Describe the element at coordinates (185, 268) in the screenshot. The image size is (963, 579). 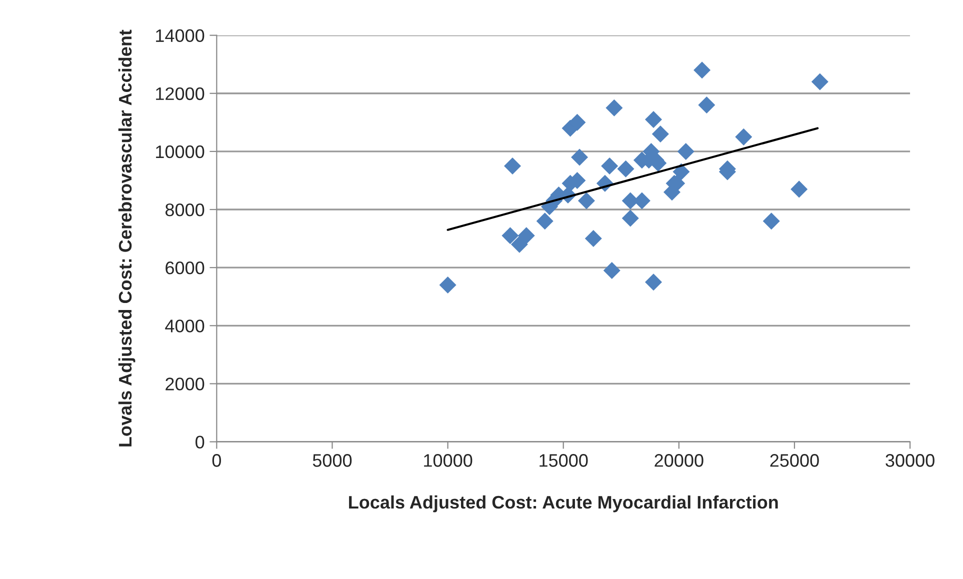
I see `y-tick-label: 6000` at that location.